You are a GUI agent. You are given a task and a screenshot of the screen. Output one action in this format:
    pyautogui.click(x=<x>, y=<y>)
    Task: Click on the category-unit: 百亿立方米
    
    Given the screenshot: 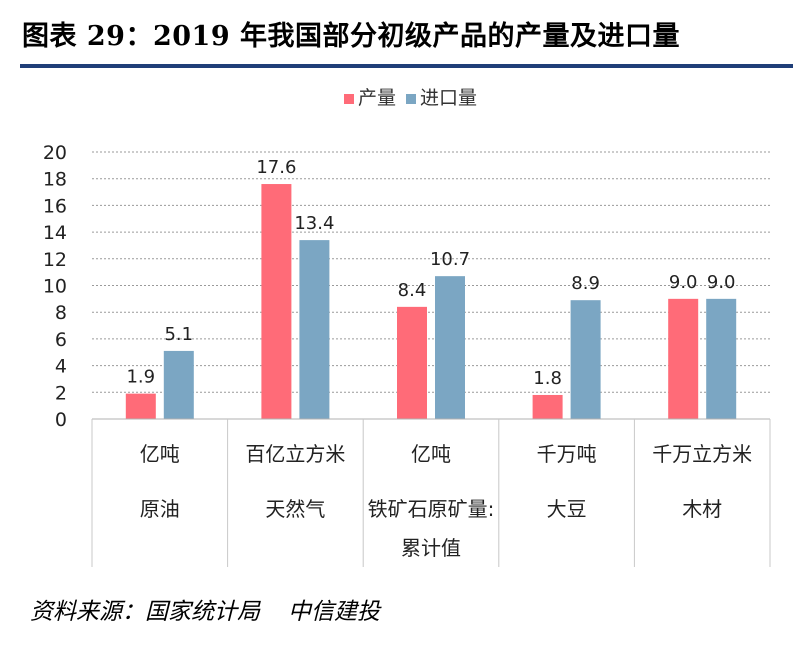 What is the action you would take?
    pyautogui.click(x=295, y=454)
    